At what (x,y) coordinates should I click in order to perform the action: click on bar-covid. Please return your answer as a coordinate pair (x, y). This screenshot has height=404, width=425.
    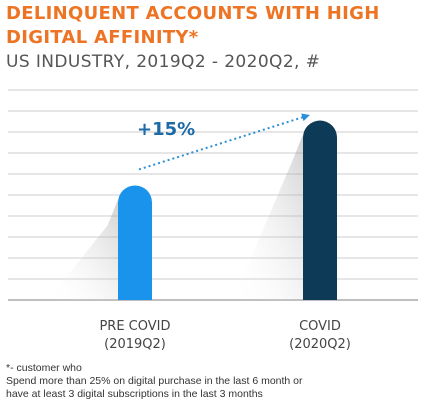
    Looking at the image, I should click on (320, 210).